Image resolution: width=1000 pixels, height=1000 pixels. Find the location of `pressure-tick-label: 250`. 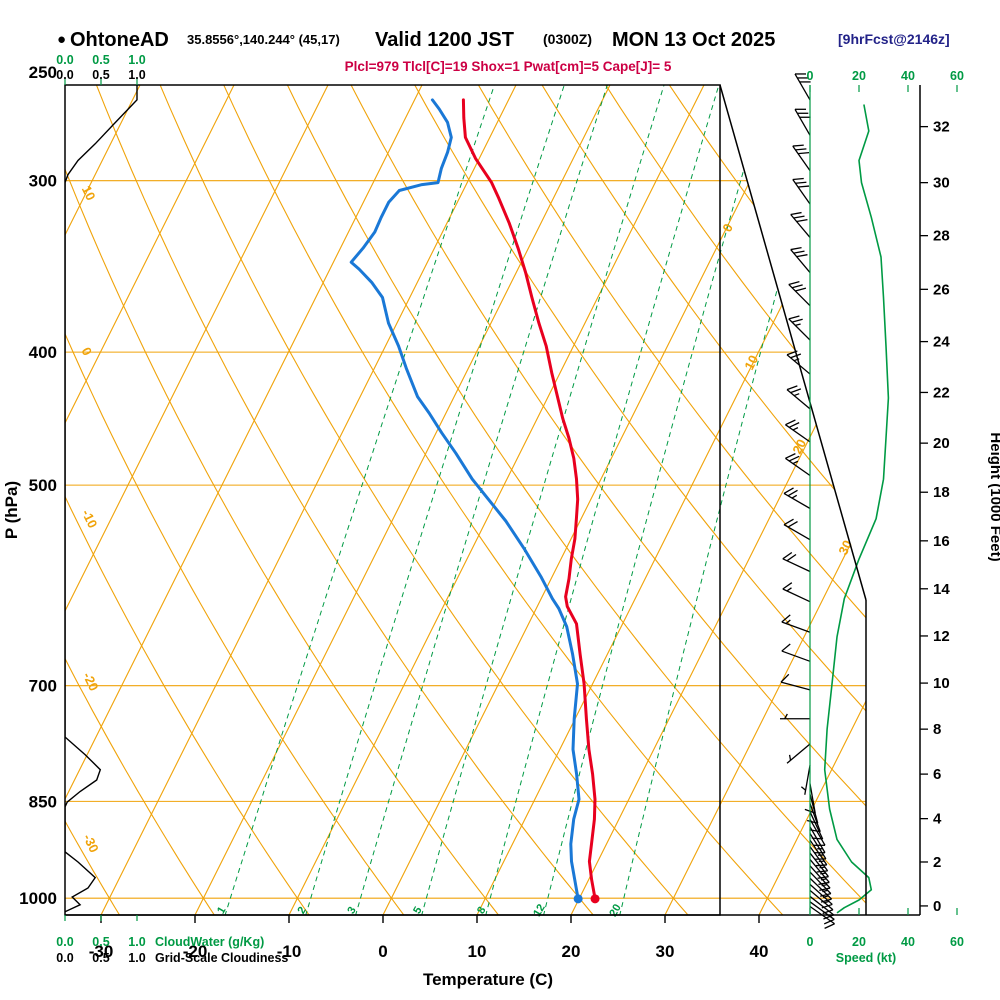

pressure-tick-label: 250 is located at coordinates (43, 72).